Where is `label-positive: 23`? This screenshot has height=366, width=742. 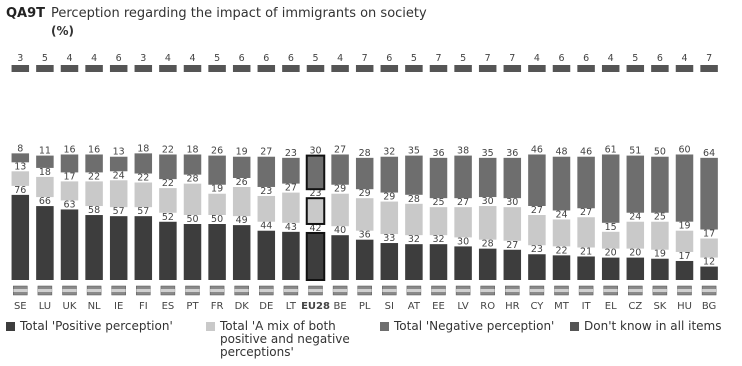 label-positive: 23 is located at coordinates (537, 249).